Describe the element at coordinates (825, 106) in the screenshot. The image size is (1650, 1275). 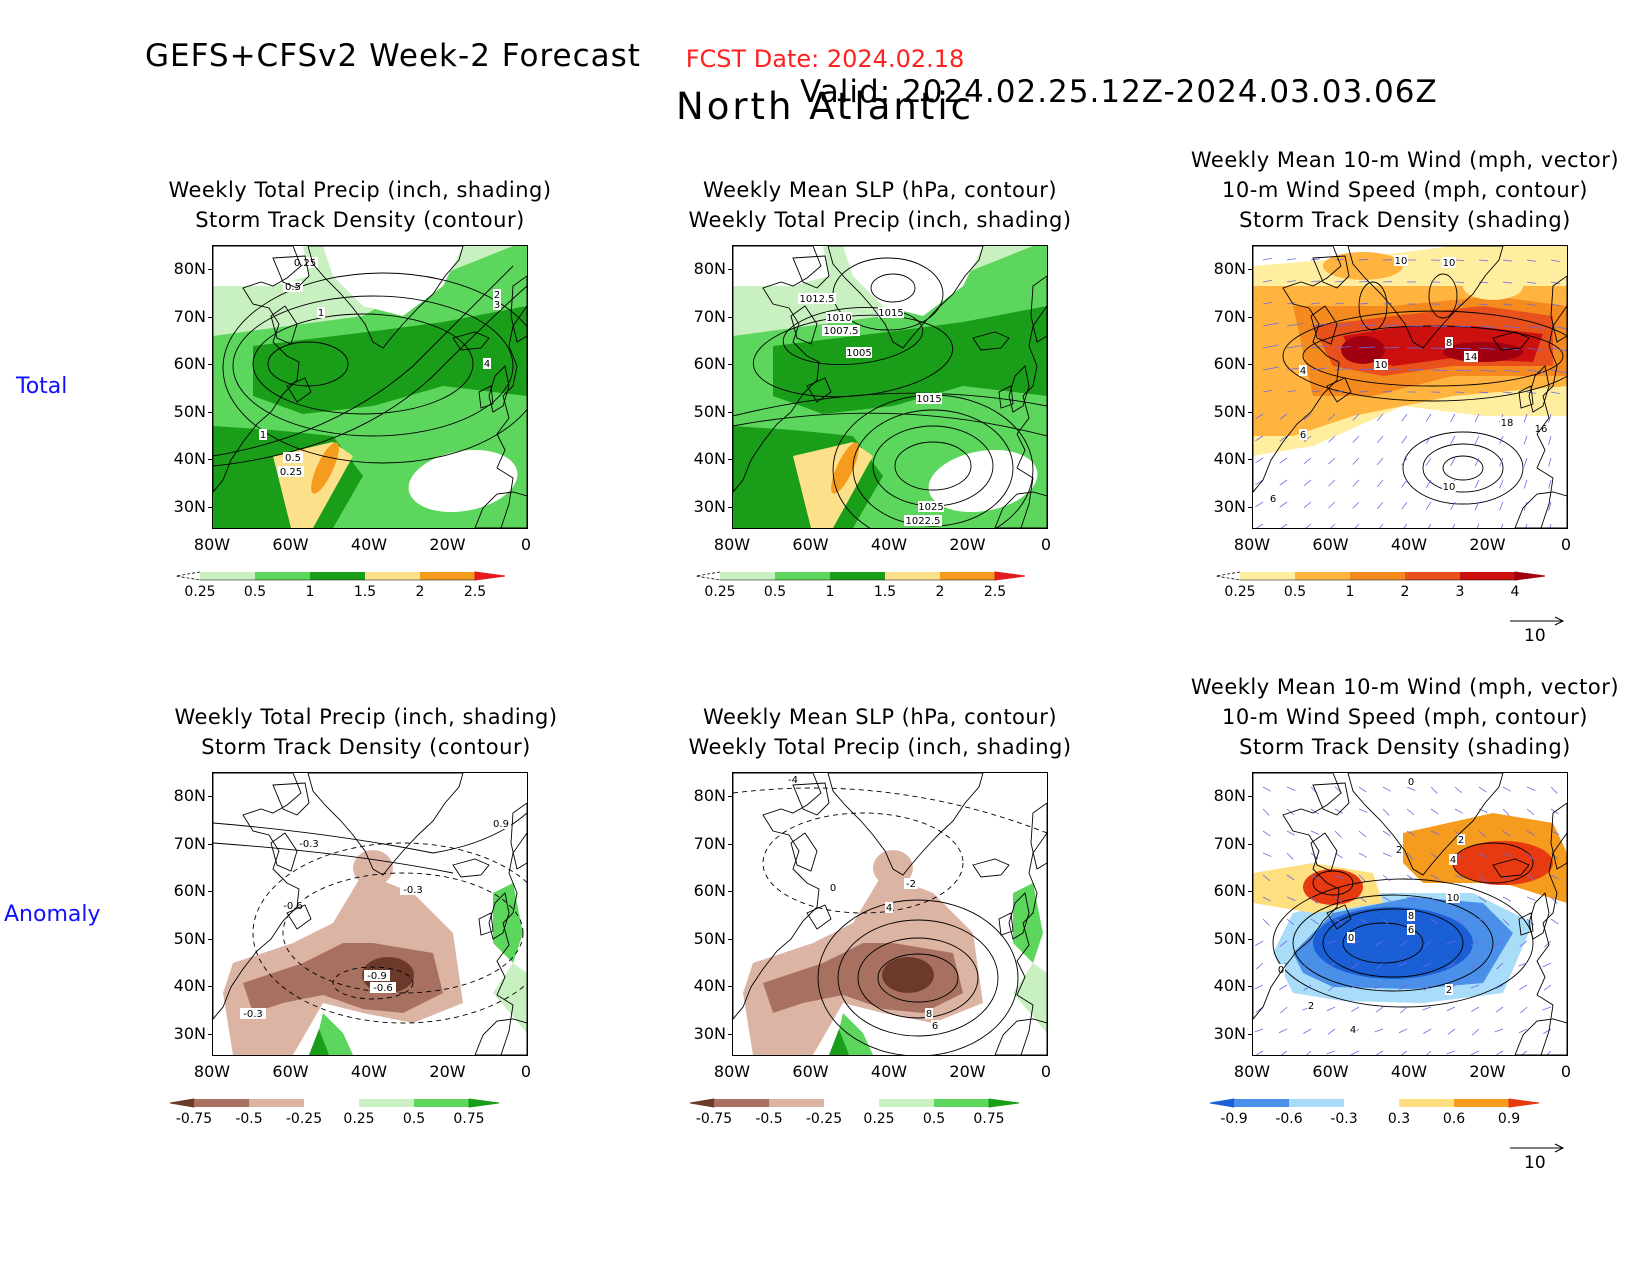
I see `region-title: North Atlantic` at that location.